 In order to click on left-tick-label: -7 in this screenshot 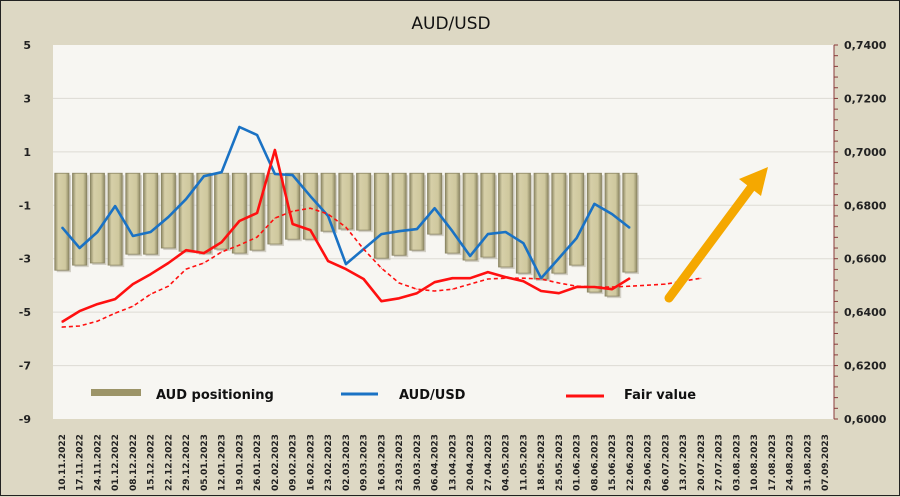, I will do `click(25, 366)`.